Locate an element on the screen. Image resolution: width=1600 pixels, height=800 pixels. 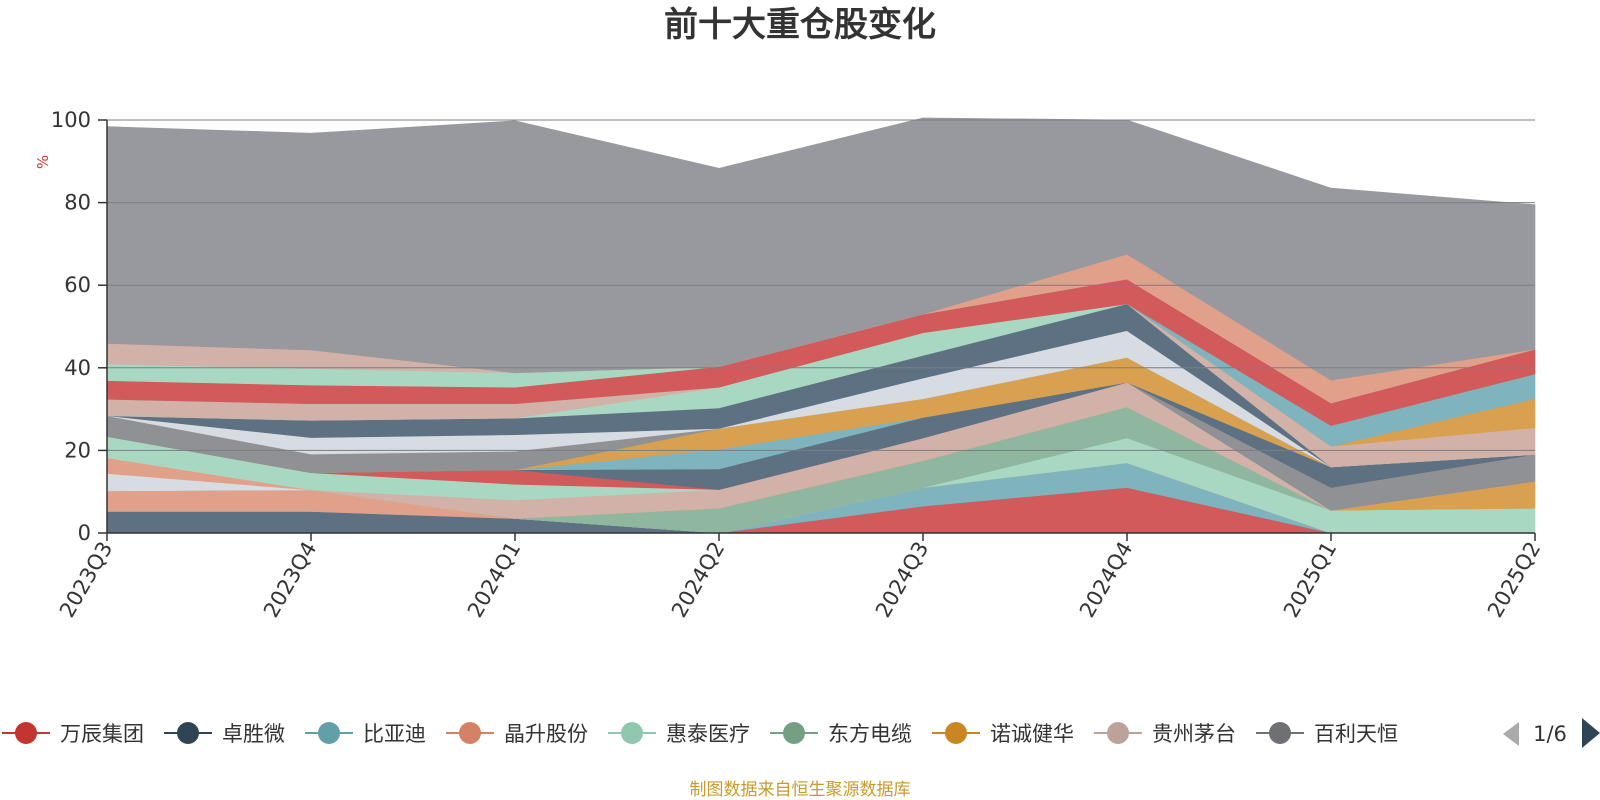
legend-page-indicator: 1/6 is located at coordinates (1550, 734).